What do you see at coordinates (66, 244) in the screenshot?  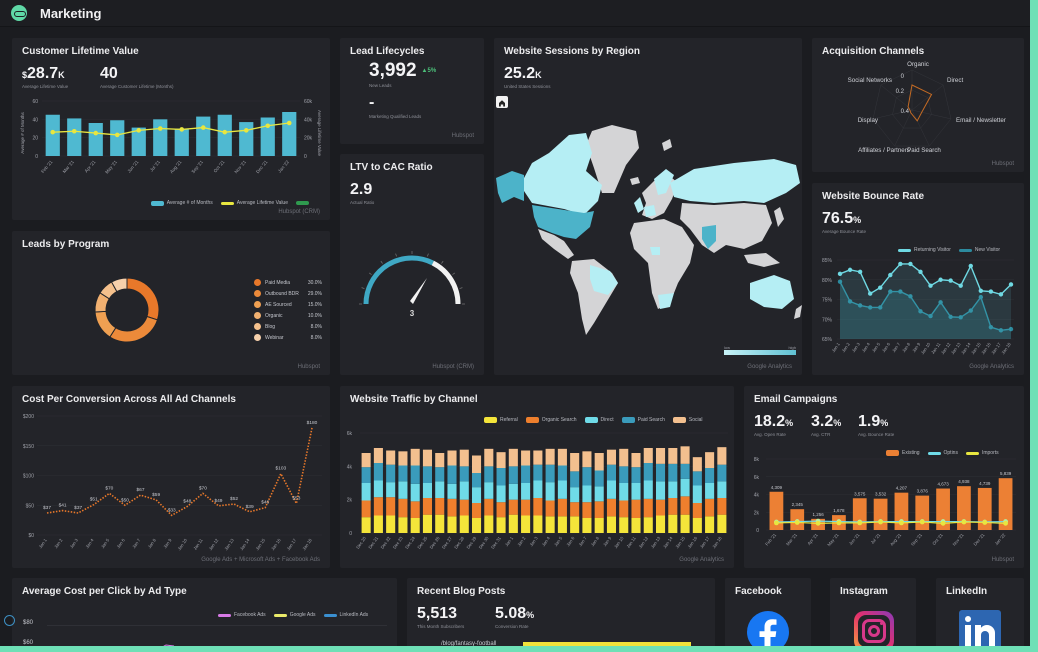 I see `card-title: Leads by Program` at bounding box center [66, 244].